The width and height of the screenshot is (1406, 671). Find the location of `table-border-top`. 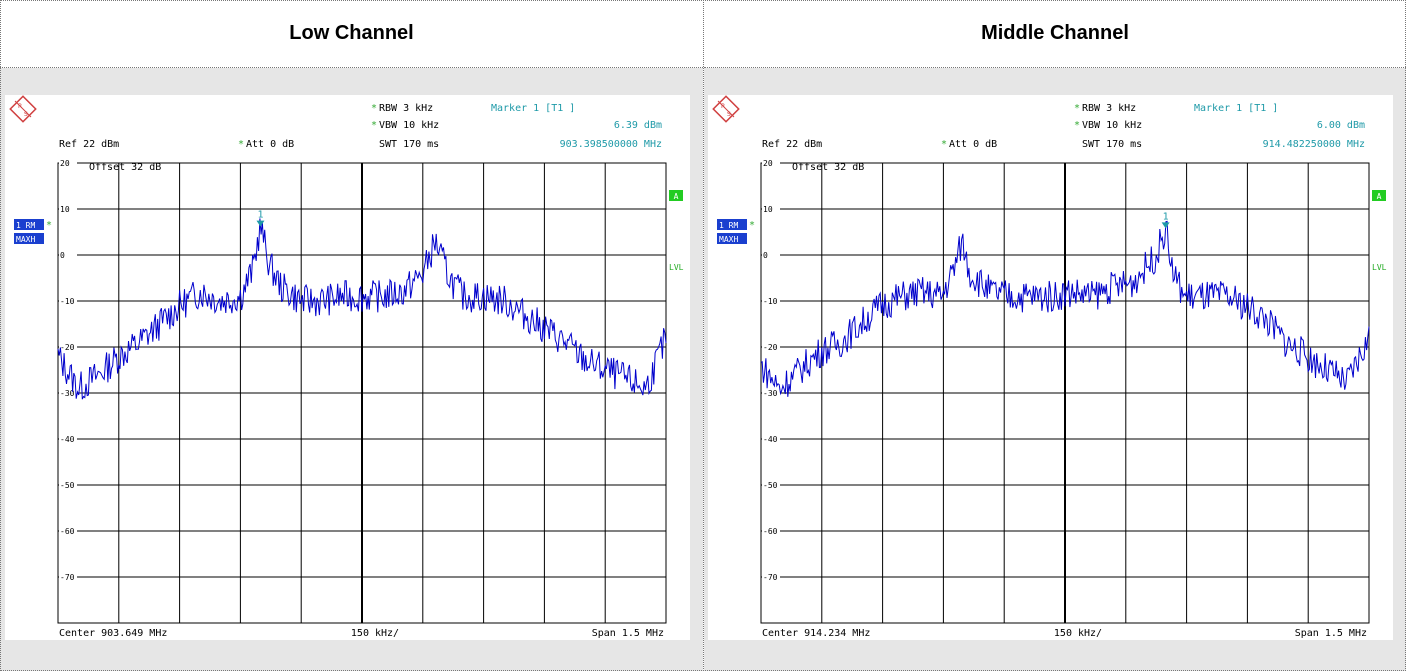

table-border-top is located at coordinates (703, 0).